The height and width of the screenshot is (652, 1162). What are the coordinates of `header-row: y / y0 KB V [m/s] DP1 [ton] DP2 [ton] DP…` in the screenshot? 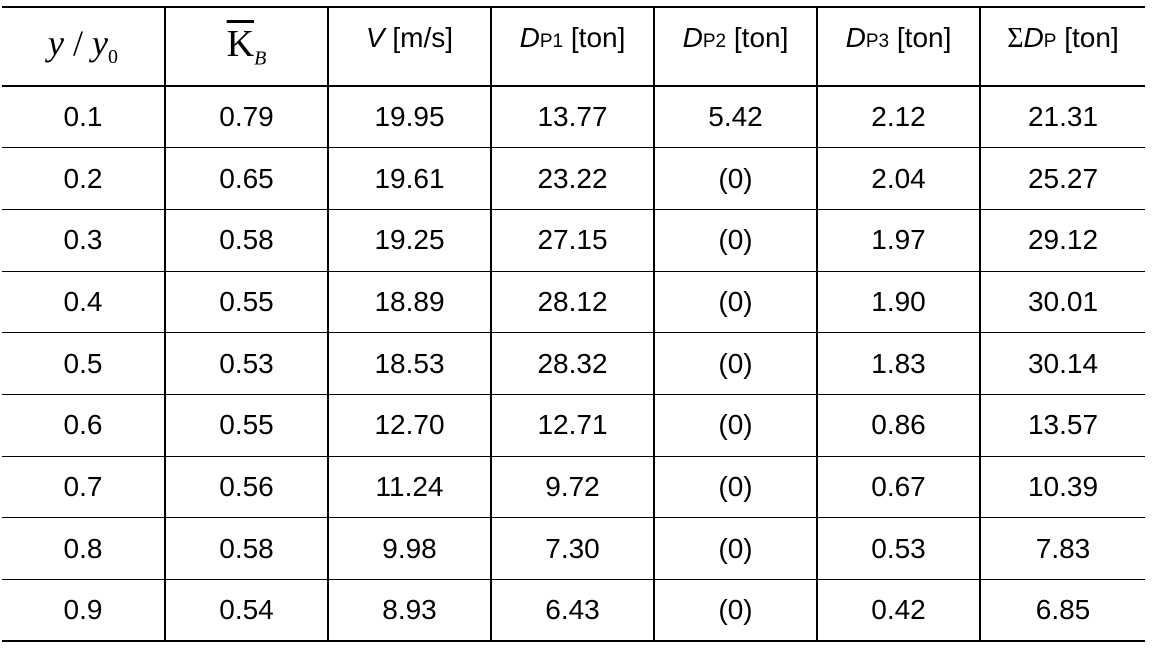 It's located at (573, 46).